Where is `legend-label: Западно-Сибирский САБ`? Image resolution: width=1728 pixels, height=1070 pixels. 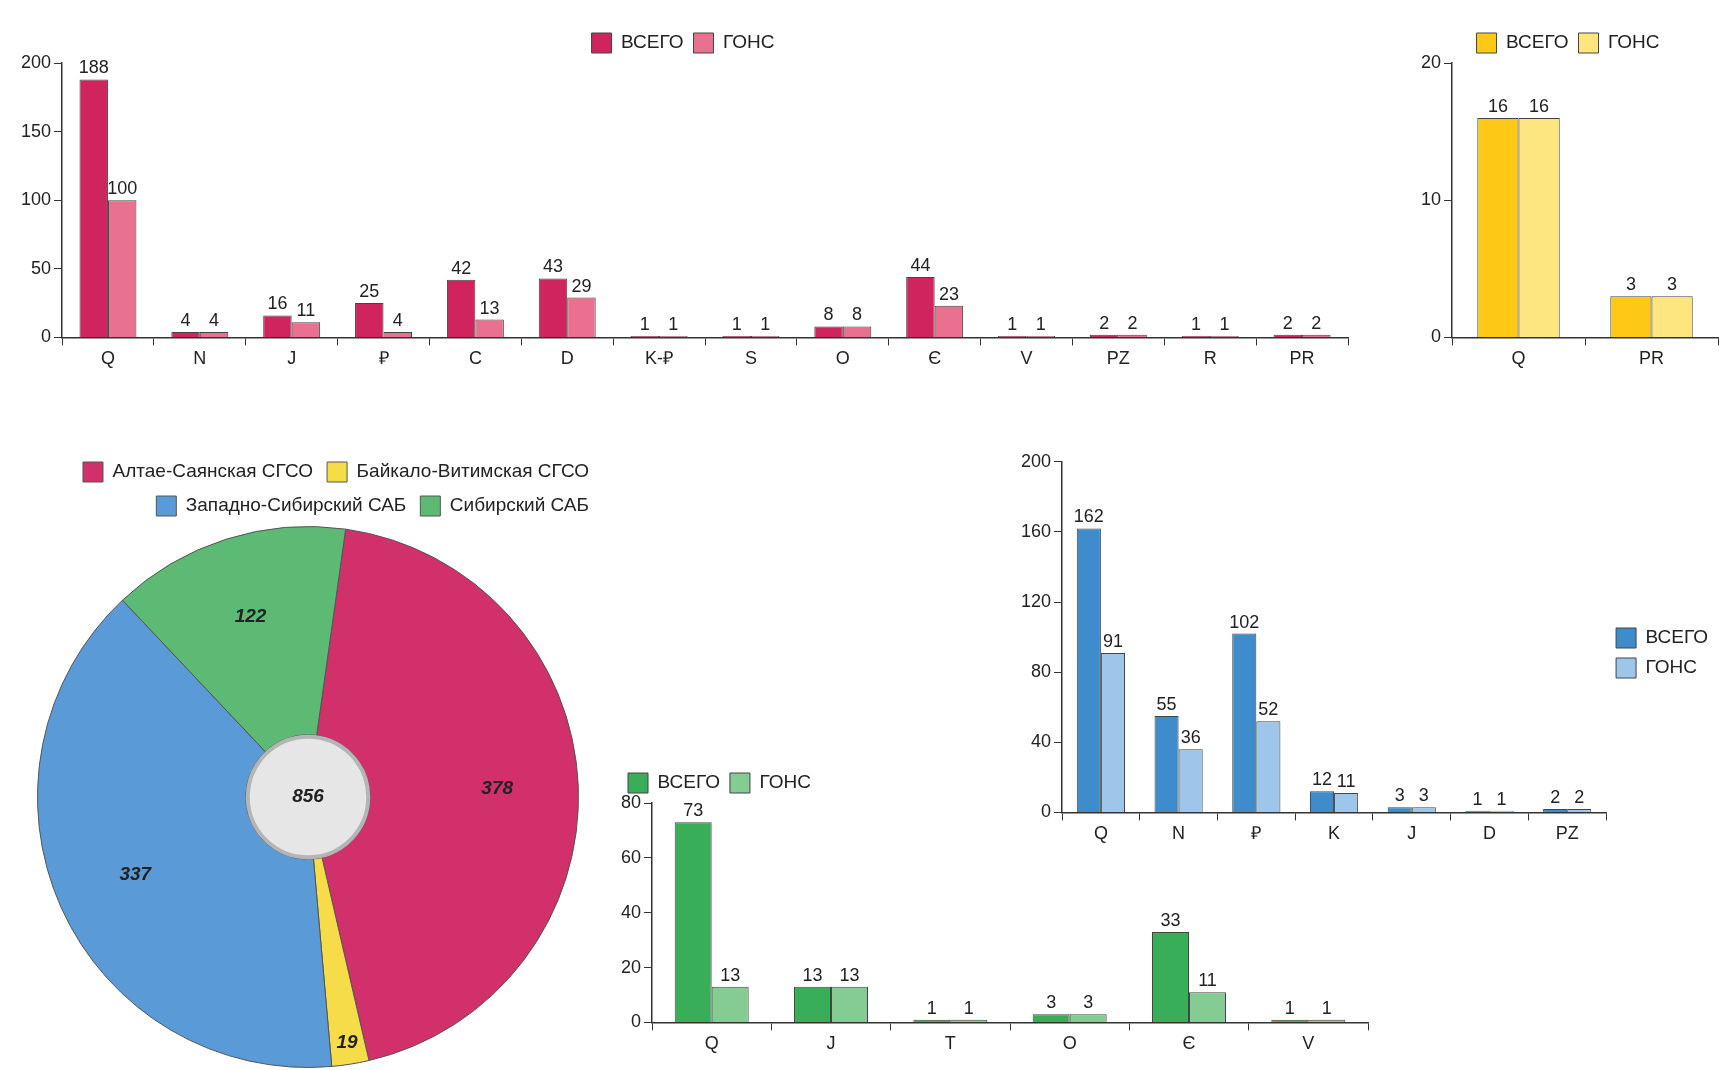
legend-label: Западно-Сибирский САБ is located at coordinates (296, 505).